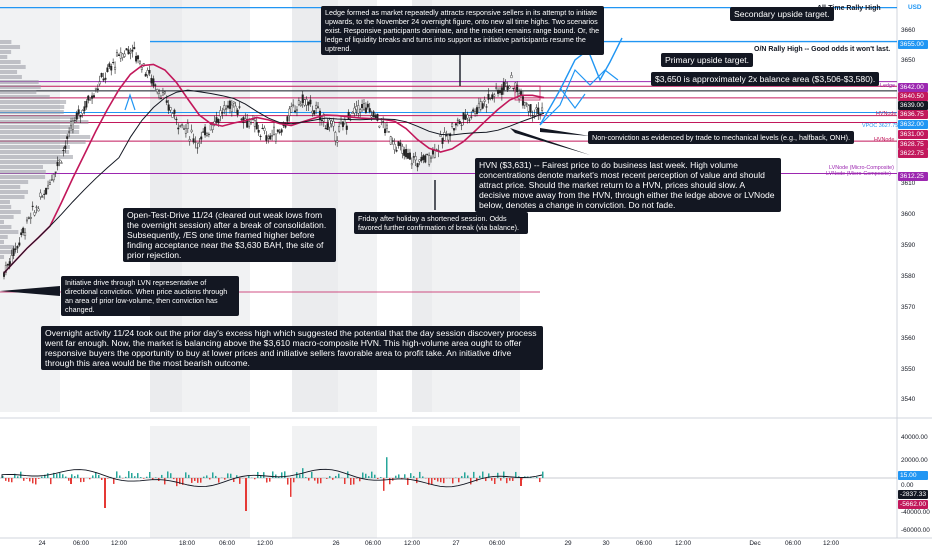 This screenshot has height=550, width=932. What do you see at coordinates (42, 543) in the screenshot?
I see `x-tick-0: 24` at bounding box center [42, 543].